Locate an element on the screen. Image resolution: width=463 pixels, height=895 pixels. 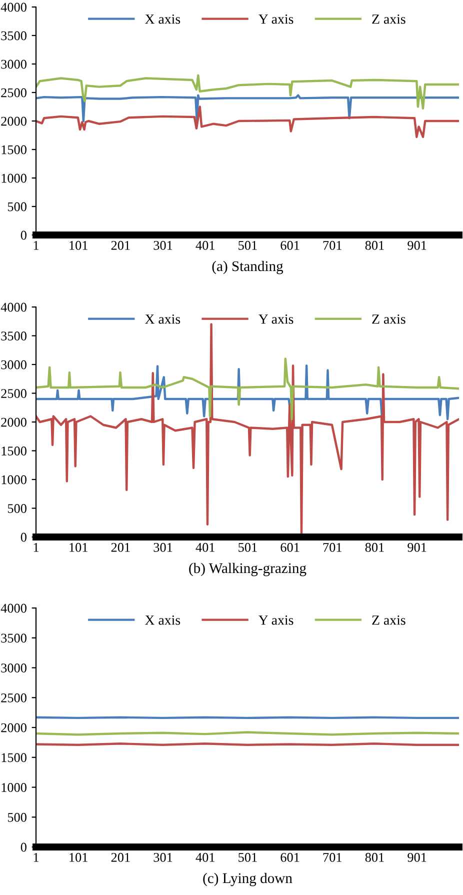
x-axis-title: (a) Standing is located at coordinates (248, 267).